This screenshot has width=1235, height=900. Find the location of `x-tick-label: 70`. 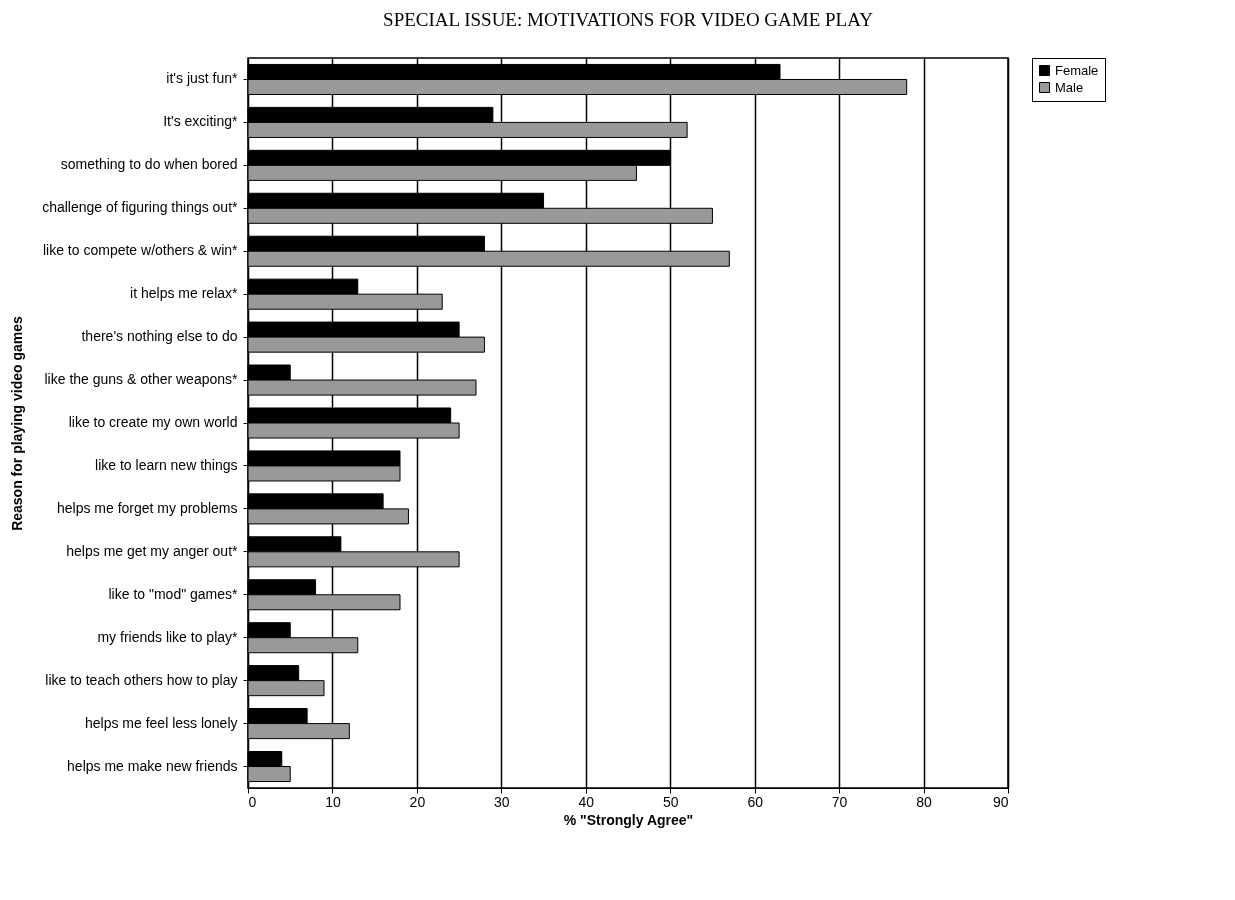

x-tick-label: 70 is located at coordinates (839, 801).